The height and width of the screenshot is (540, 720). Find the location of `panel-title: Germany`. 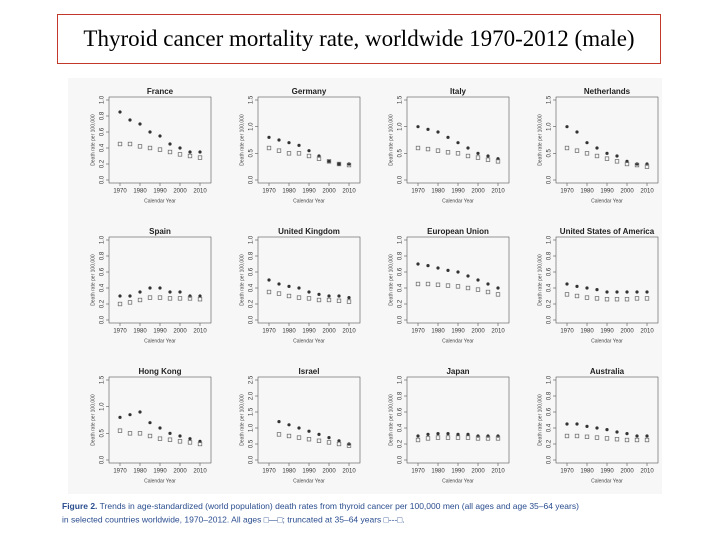

panel-title: Germany is located at coordinates (309, 91).